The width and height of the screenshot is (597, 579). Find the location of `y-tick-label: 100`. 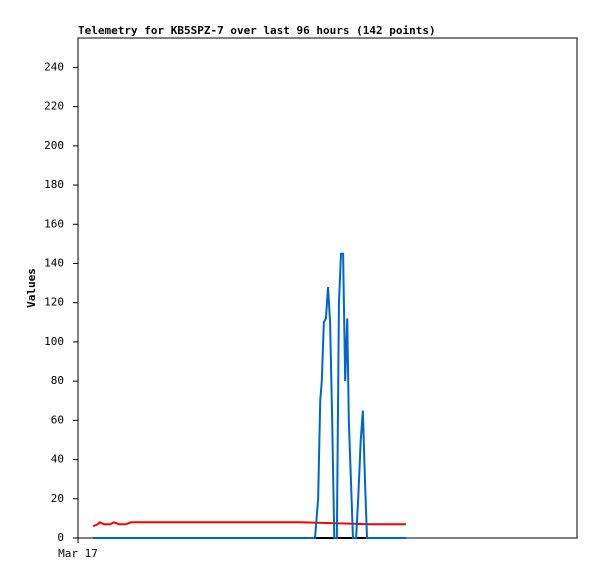

y-tick-label: 100 is located at coordinates (54, 341).